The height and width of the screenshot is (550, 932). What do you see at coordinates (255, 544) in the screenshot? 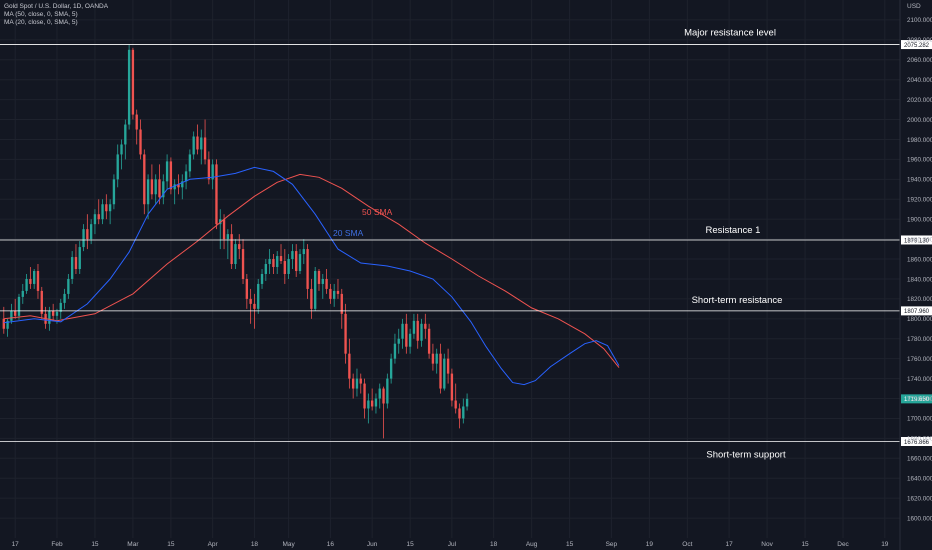
I see `x-tick-label: 18` at bounding box center [255, 544].